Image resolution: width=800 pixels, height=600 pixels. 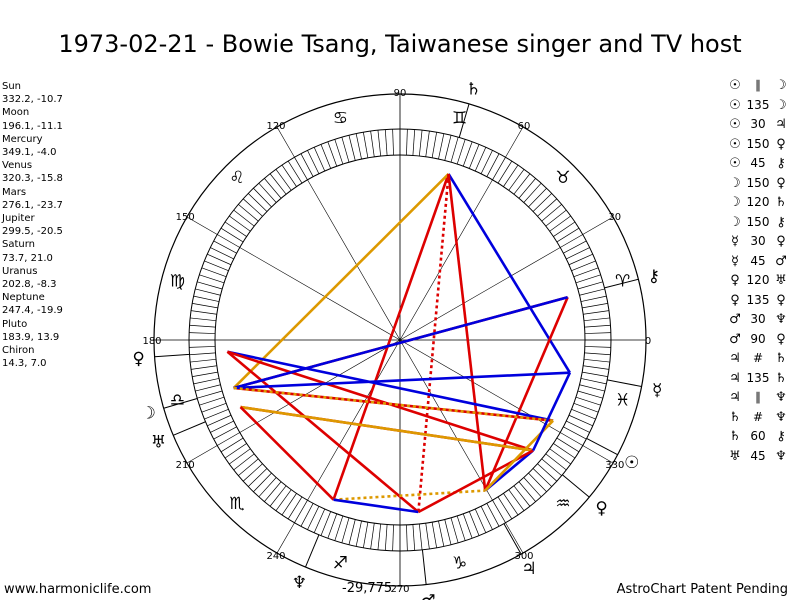 What do you see at coordinates (781, 280) in the screenshot?
I see `aspect-planet-2: ♅` at bounding box center [781, 280].